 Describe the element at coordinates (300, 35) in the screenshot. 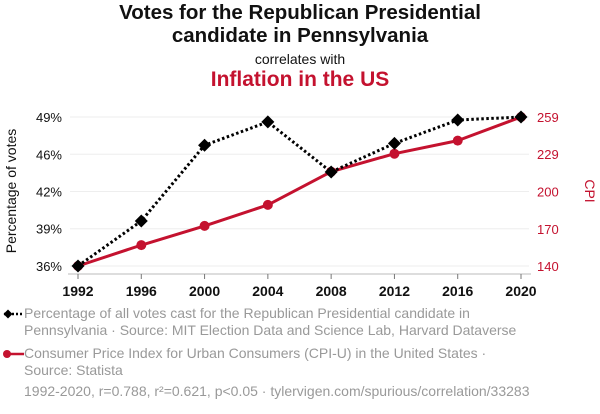

I see `chart-title-line2: candidate in Pennsylvania` at that location.